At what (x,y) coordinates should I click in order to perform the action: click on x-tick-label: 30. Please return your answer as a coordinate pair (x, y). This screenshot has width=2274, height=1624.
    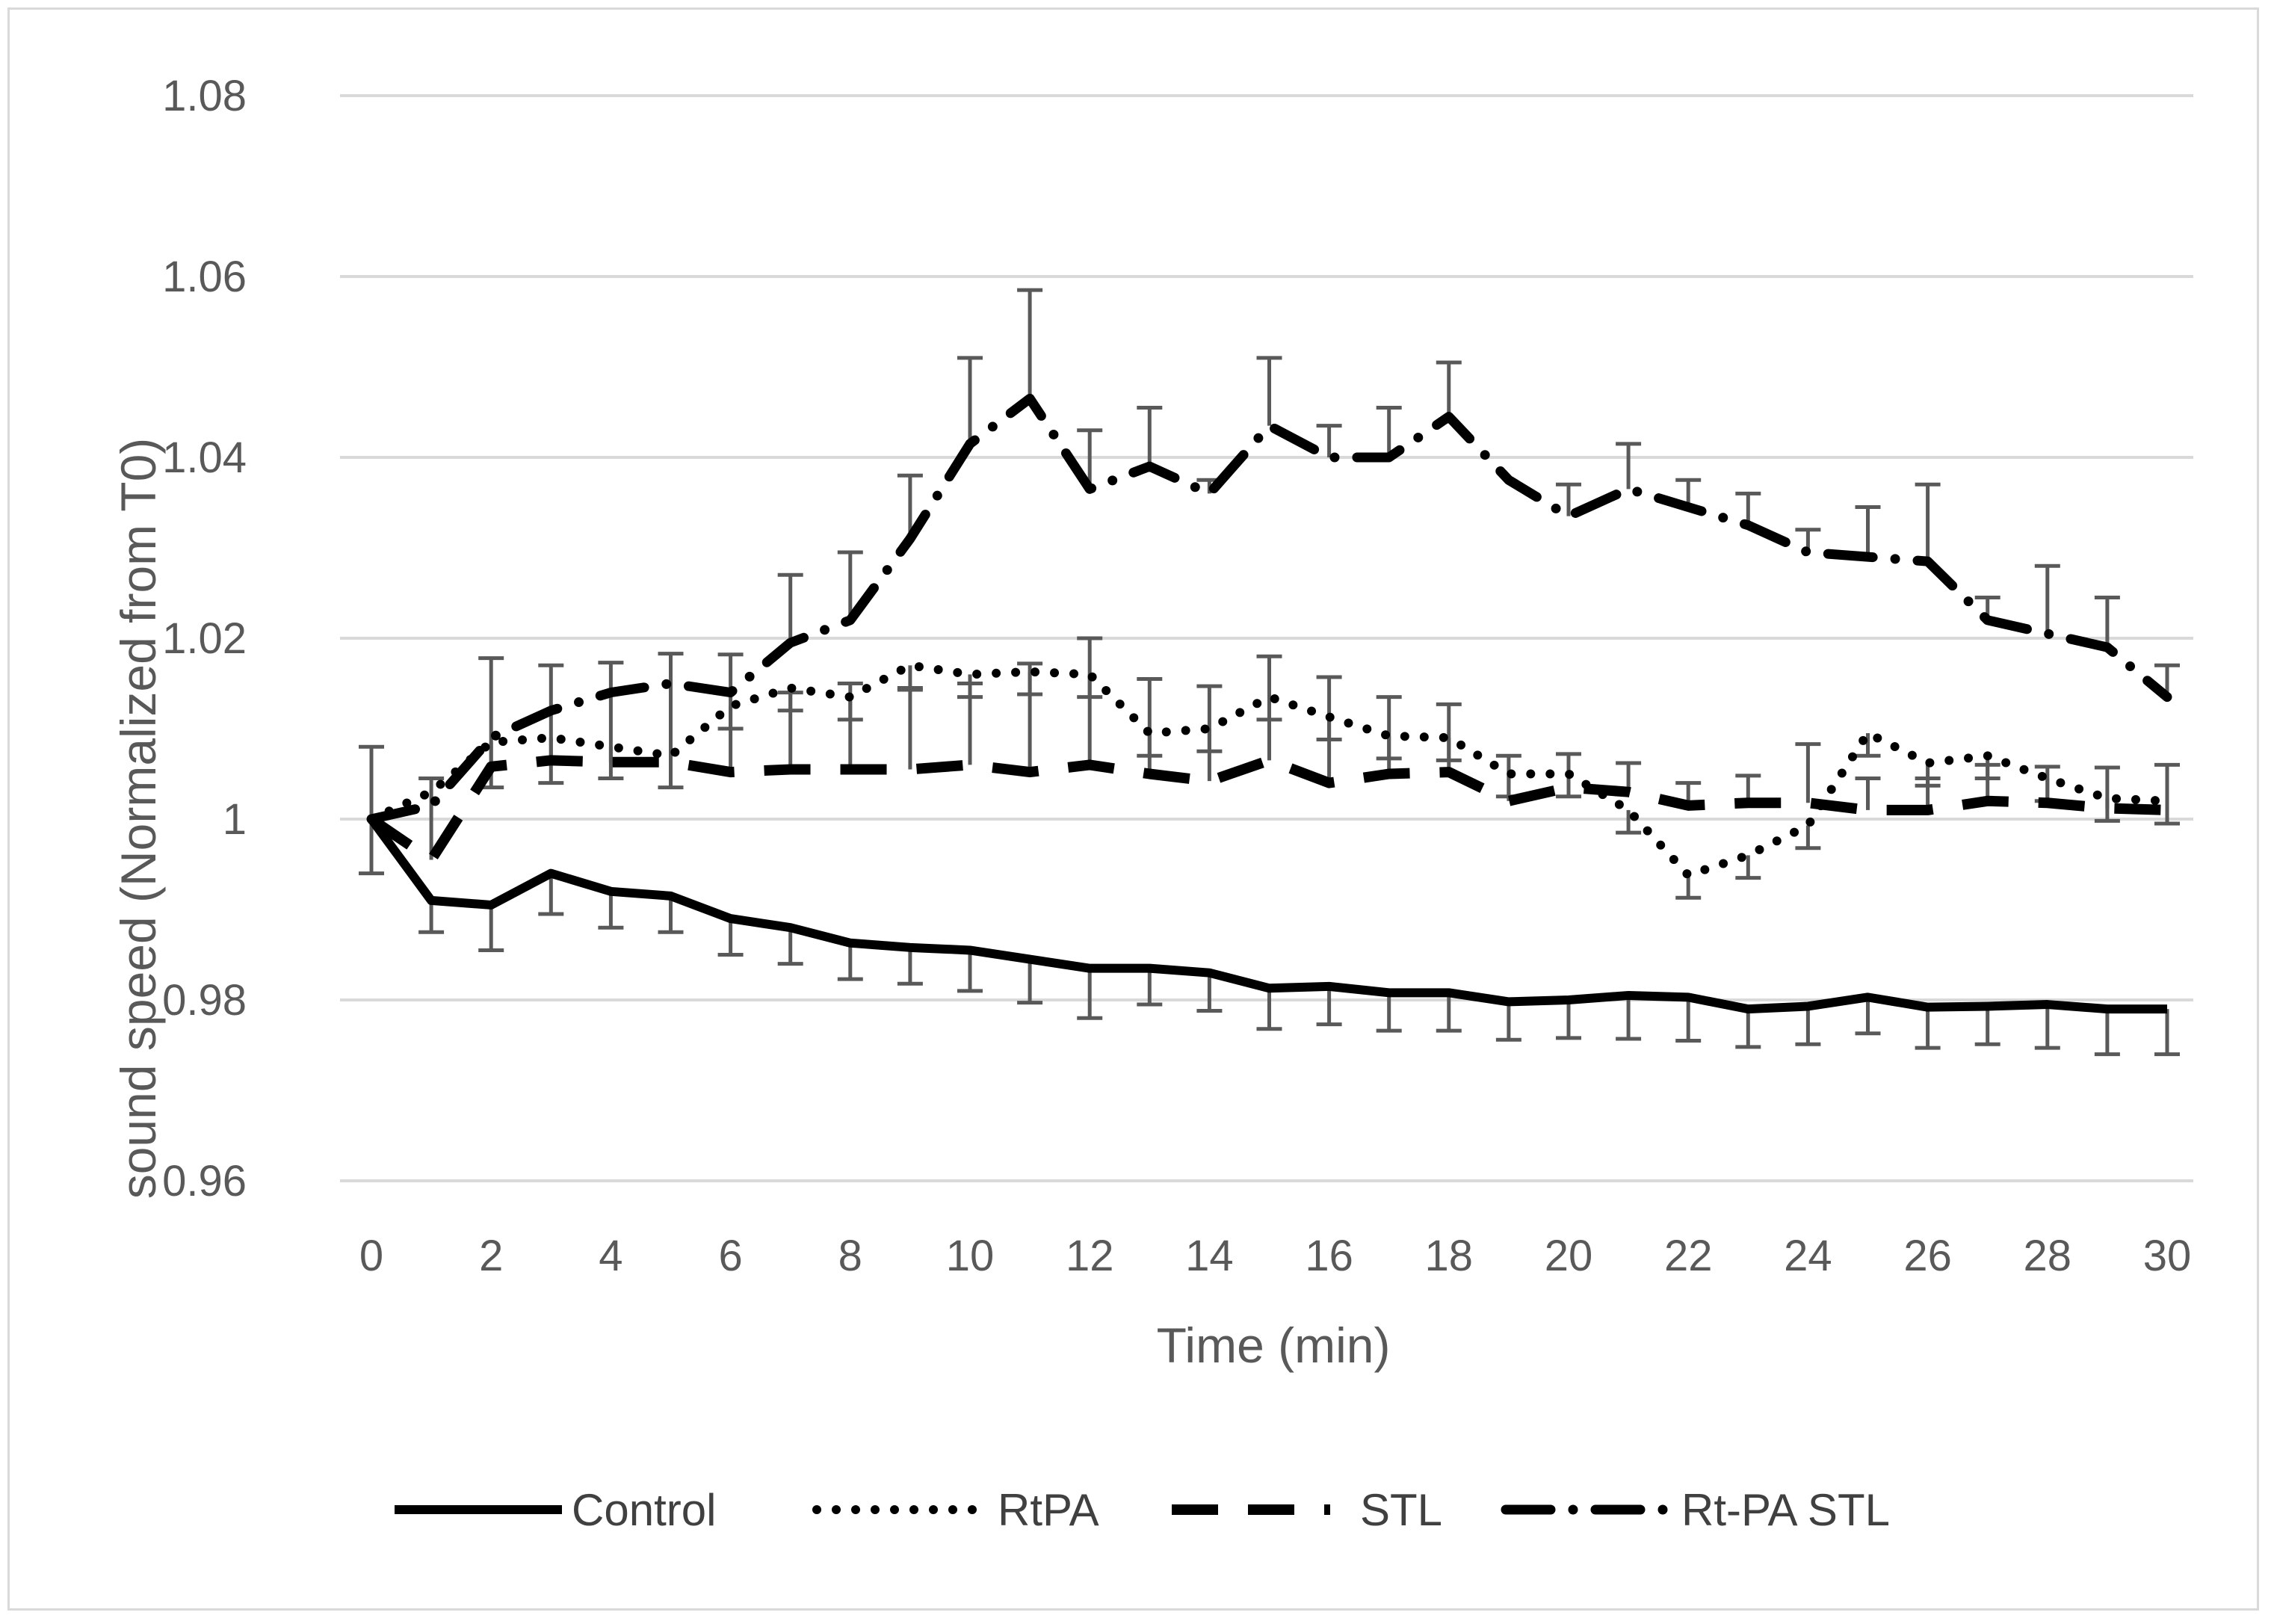
    Looking at the image, I should click on (2167, 1256).